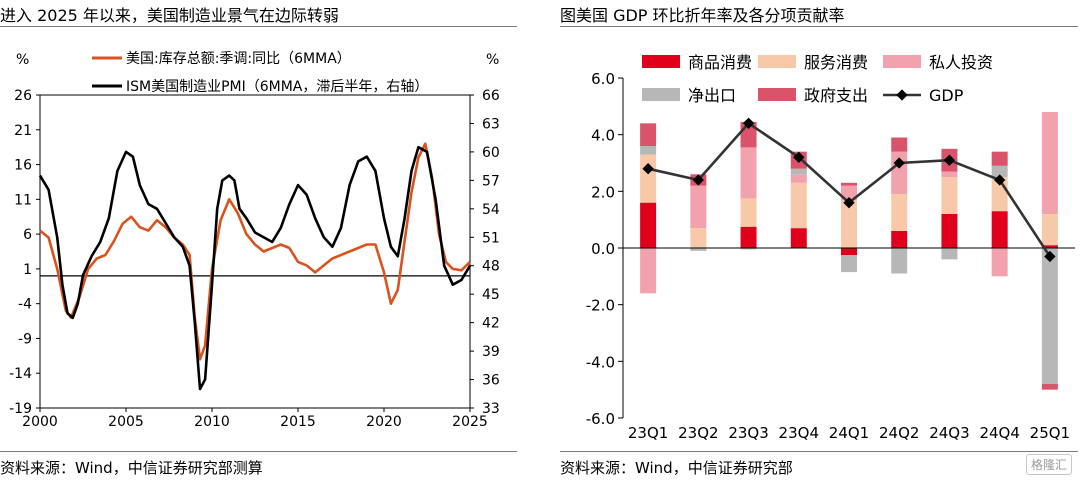 This screenshot has height=481, width=1080. I want to click on y-tick-label: 6.0, so click(603, 79).